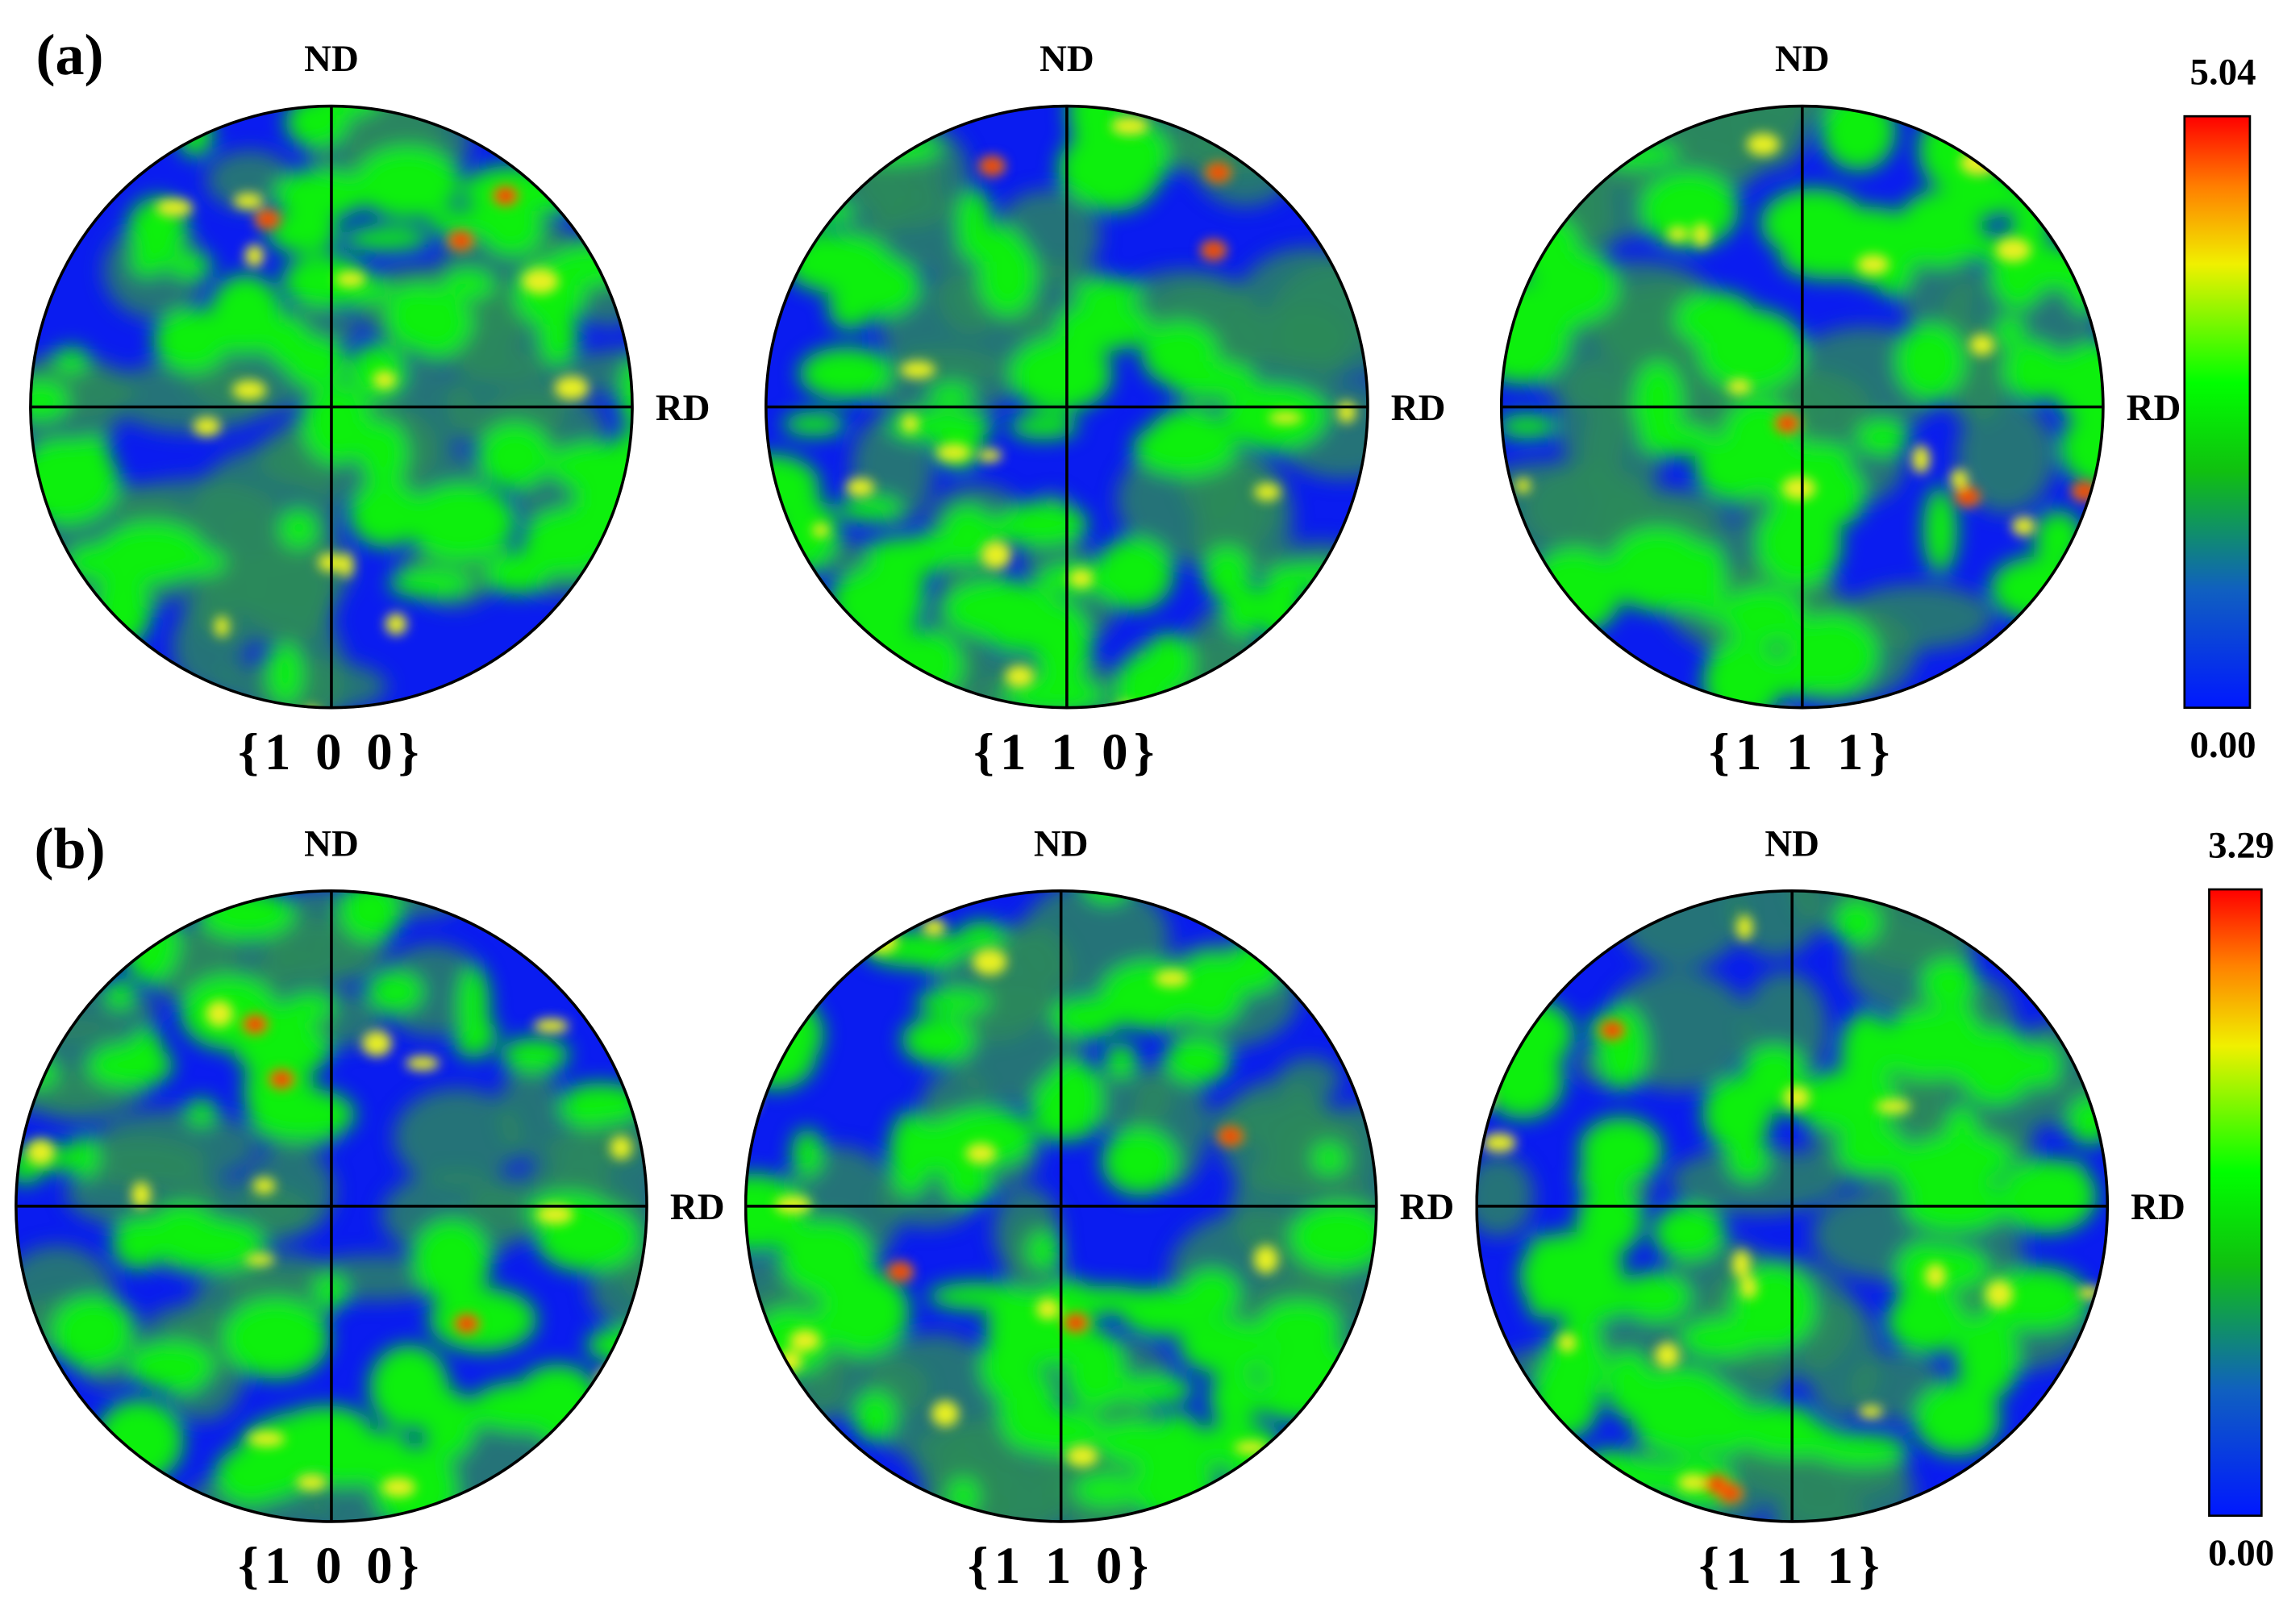  Describe the element at coordinates (2241, 845) in the screenshot. I see `colorbar-max: 3.29` at that location.